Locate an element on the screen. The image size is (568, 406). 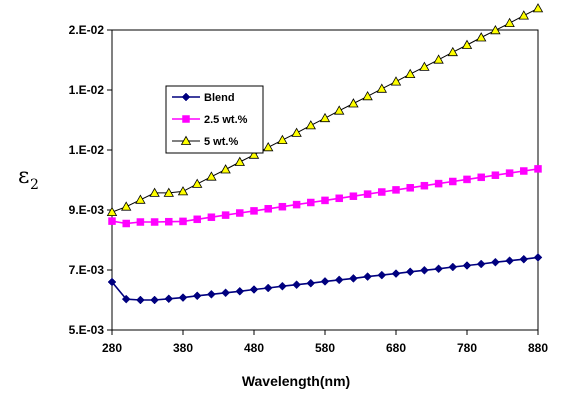
x-tick-label: 780 is located at coordinates (467, 348).